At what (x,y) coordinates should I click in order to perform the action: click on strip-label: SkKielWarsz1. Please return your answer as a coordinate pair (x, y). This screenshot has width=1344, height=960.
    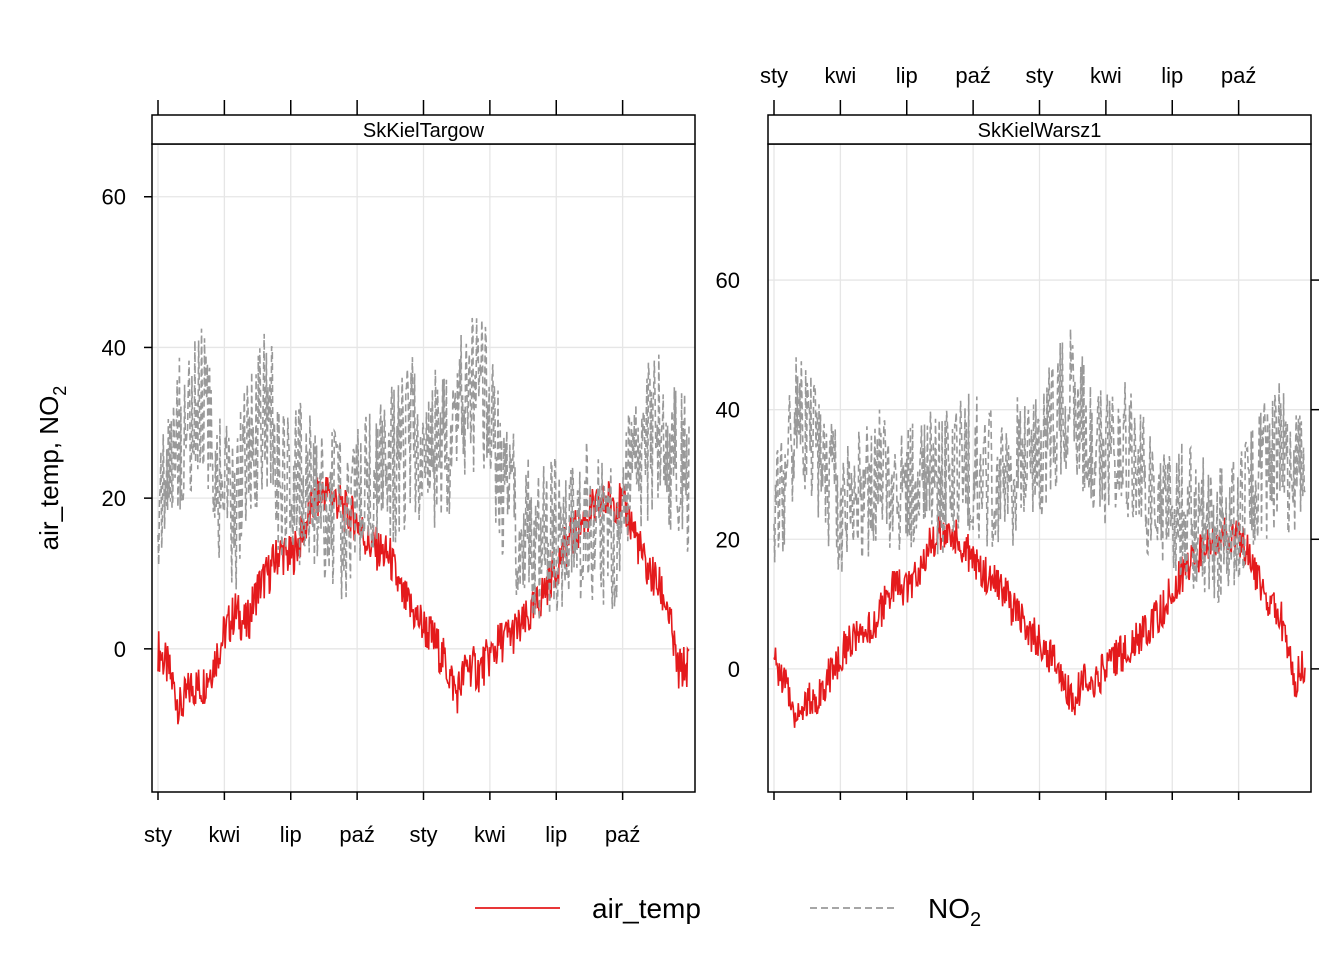
    Looking at the image, I should click on (1040, 131).